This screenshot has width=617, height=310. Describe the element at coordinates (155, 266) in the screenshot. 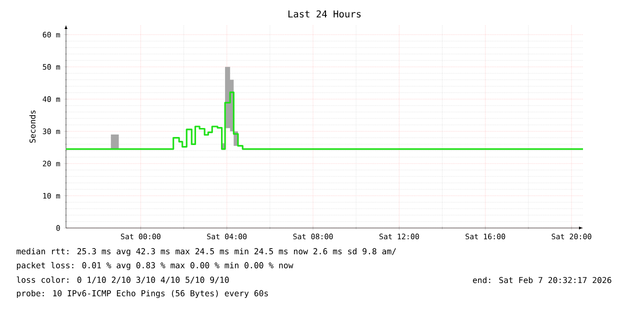

I see `text: packet loss: 0.01 % avg 0.83 % max 0.00 % min 0.00 % now` at that location.